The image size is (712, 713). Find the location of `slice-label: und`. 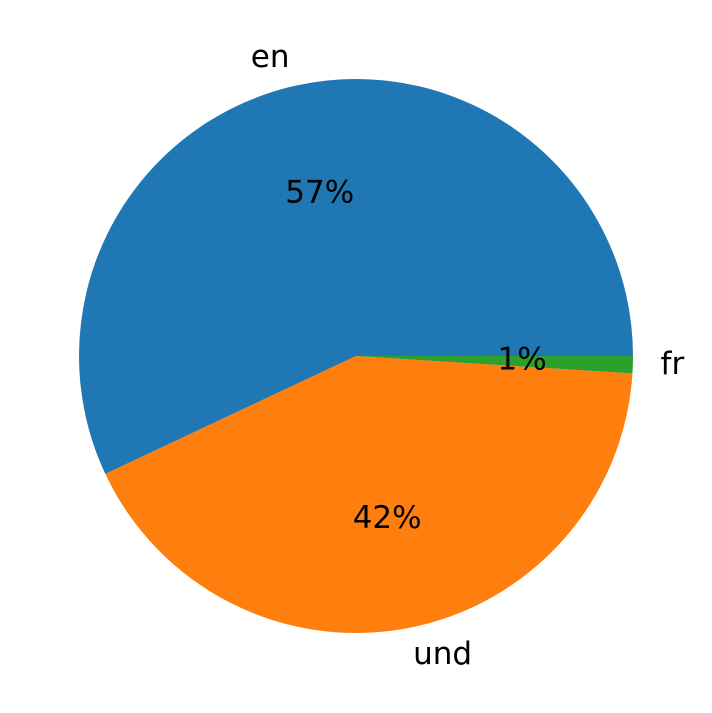

slice-label: und is located at coordinates (442, 654).